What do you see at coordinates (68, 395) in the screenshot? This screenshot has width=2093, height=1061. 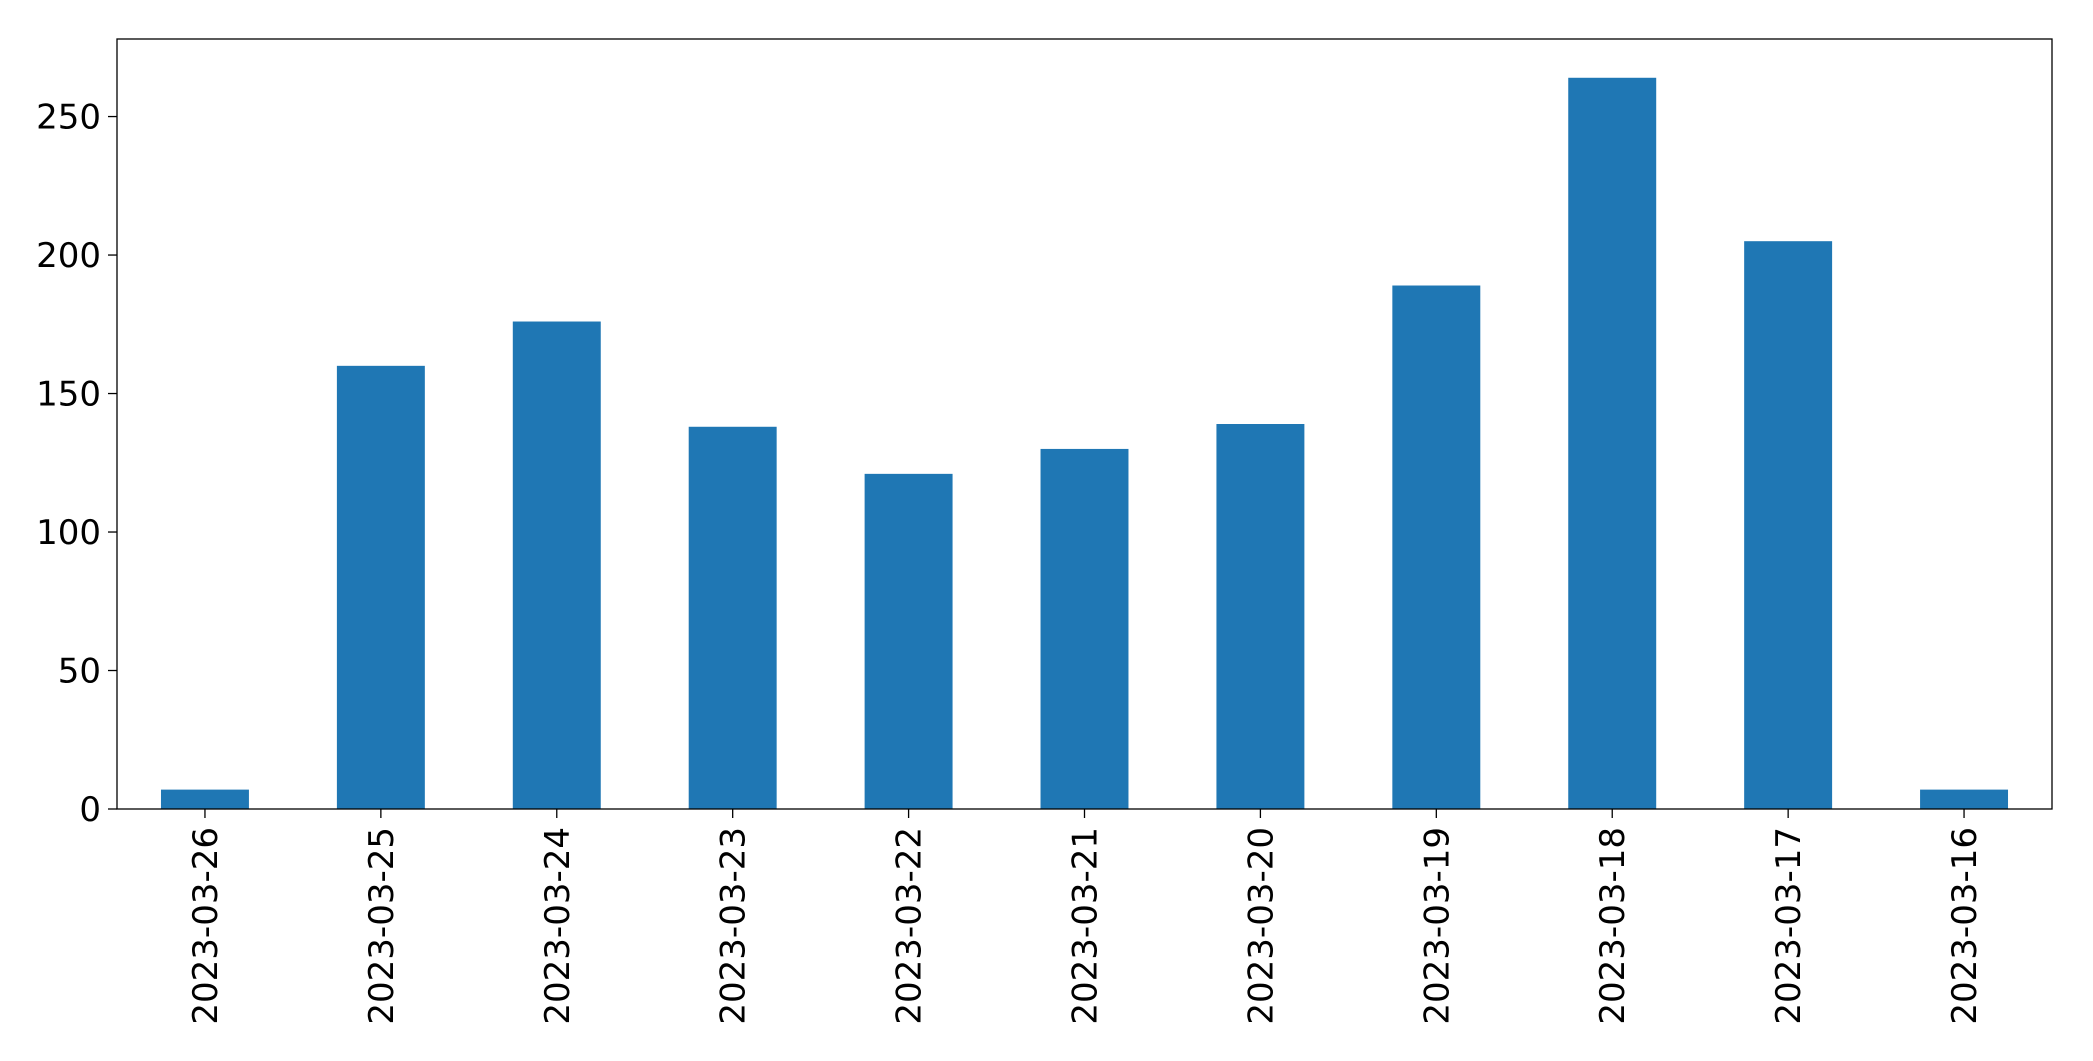 I see `y-tick-label: 150` at bounding box center [68, 395].